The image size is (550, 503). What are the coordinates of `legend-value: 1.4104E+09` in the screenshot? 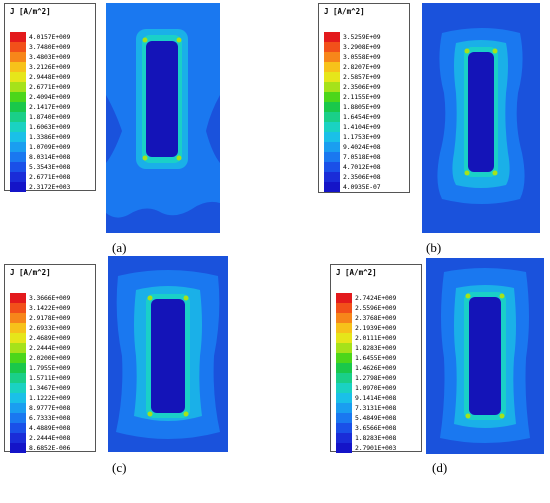 It's located at (362, 127).